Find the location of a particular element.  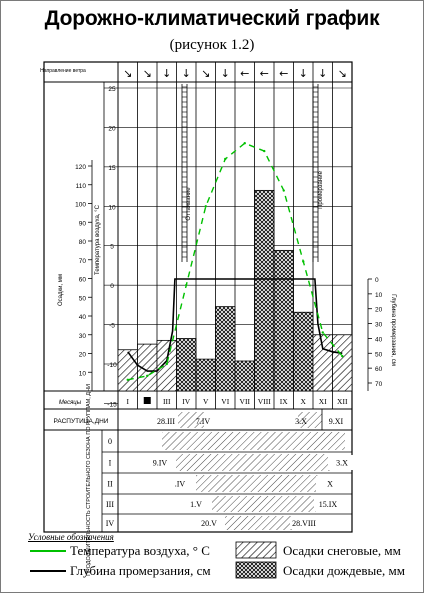

temp-axis-label: Температура воздуха, °С is located at coordinates (98, 239).